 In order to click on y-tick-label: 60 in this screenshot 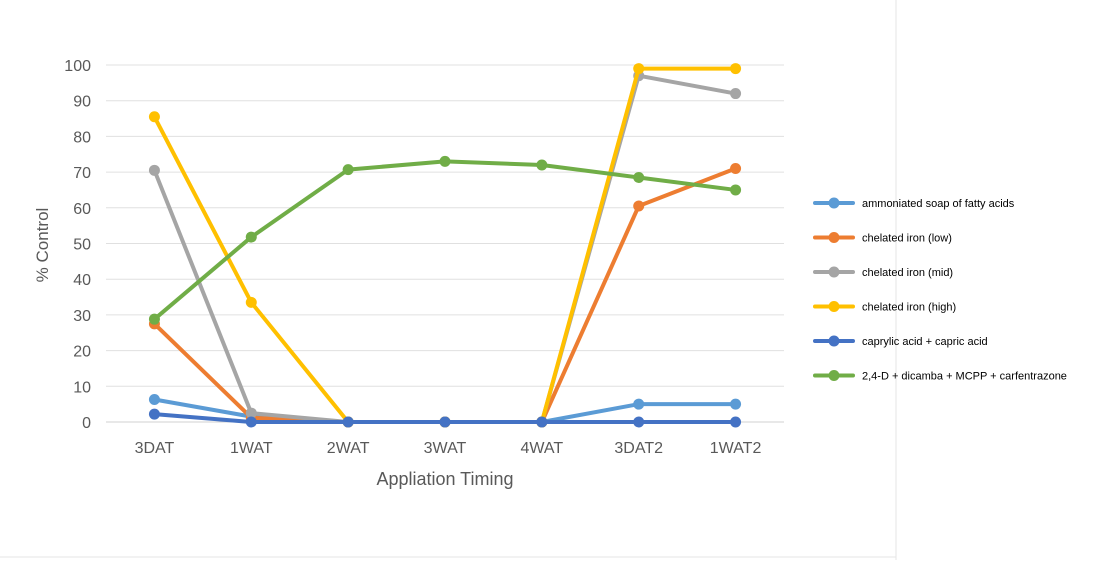, I will do `click(82, 209)`.